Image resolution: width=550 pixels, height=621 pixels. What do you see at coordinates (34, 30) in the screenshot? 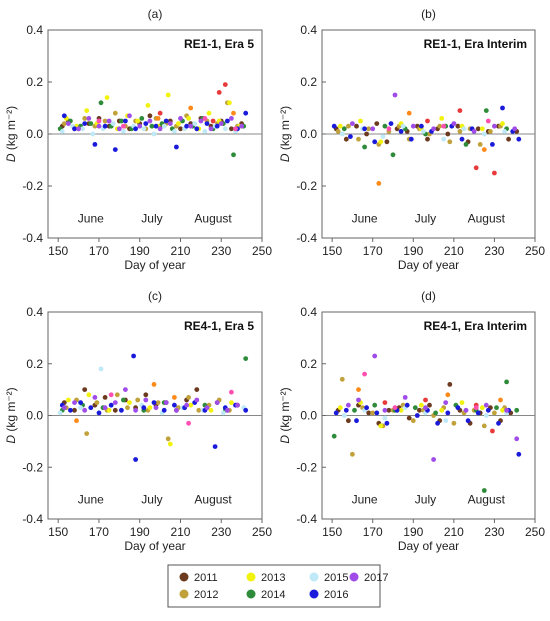
I see `y-tick-label: 0.4` at bounding box center [34, 30].